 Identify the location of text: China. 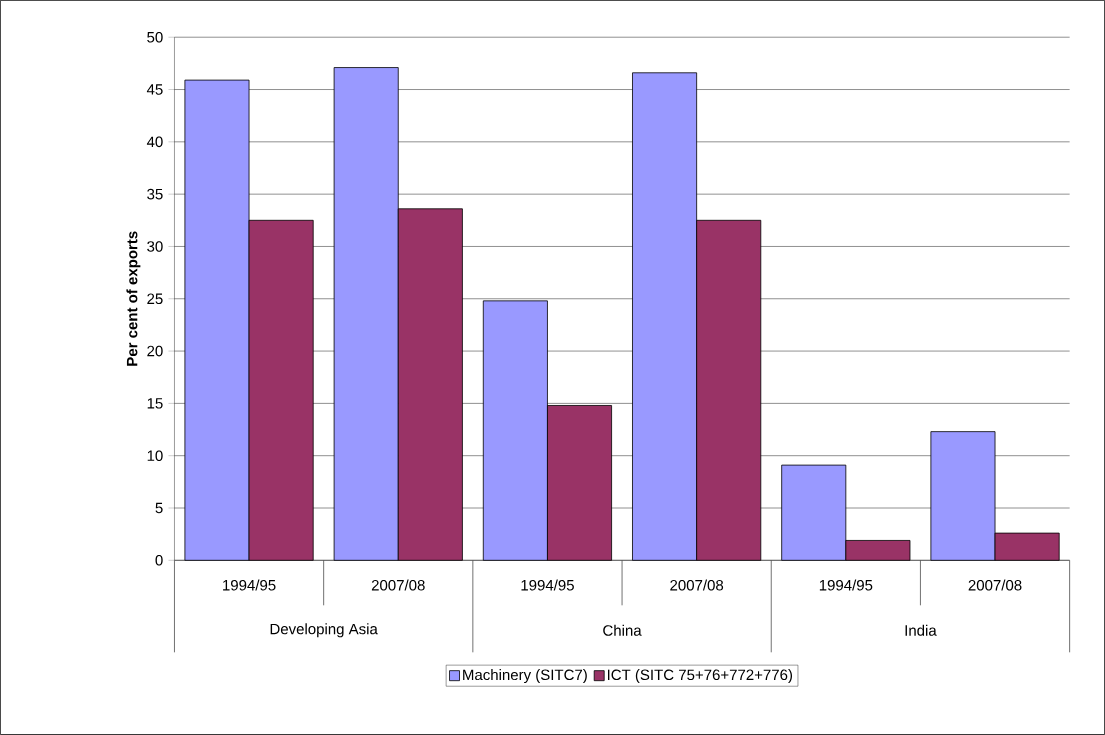
(622, 630).